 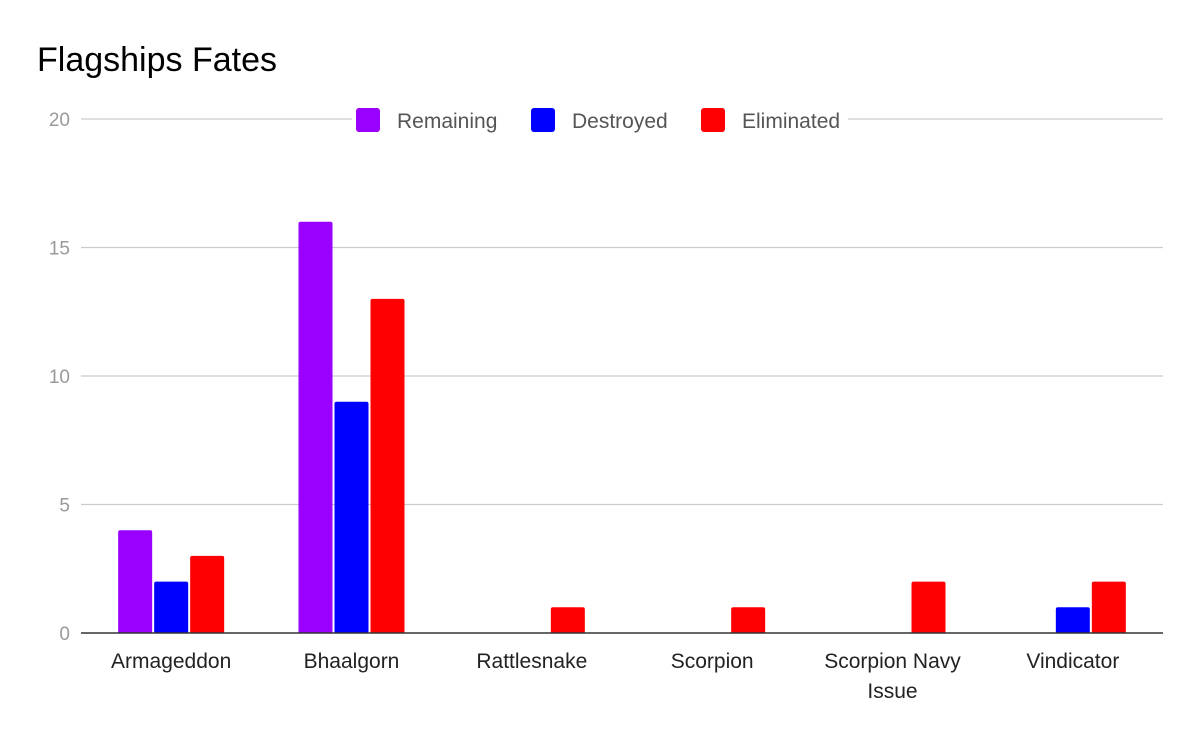 I want to click on x-tick-label-line: Issue, so click(x=892, y=691).